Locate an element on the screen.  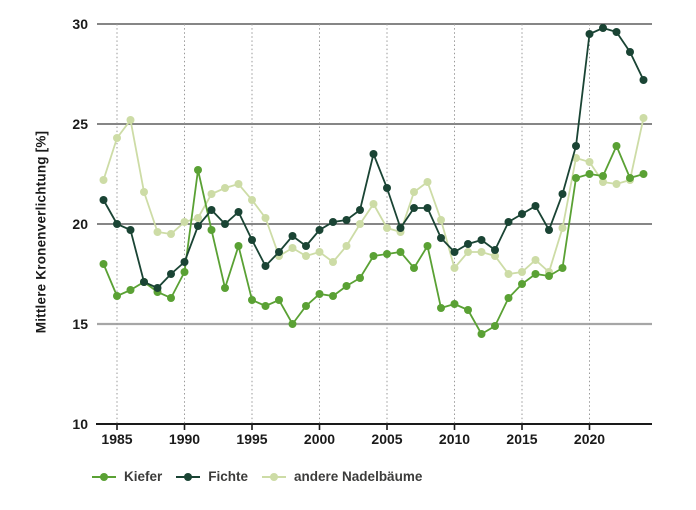
fichte-line-marker-icon is located at coordinates (188, 476).